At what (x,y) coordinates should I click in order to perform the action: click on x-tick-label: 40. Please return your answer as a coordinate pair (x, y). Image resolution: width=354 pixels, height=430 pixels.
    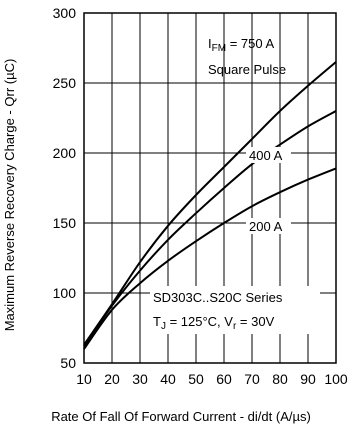
    Looking at the image, I should click on (168, 379).